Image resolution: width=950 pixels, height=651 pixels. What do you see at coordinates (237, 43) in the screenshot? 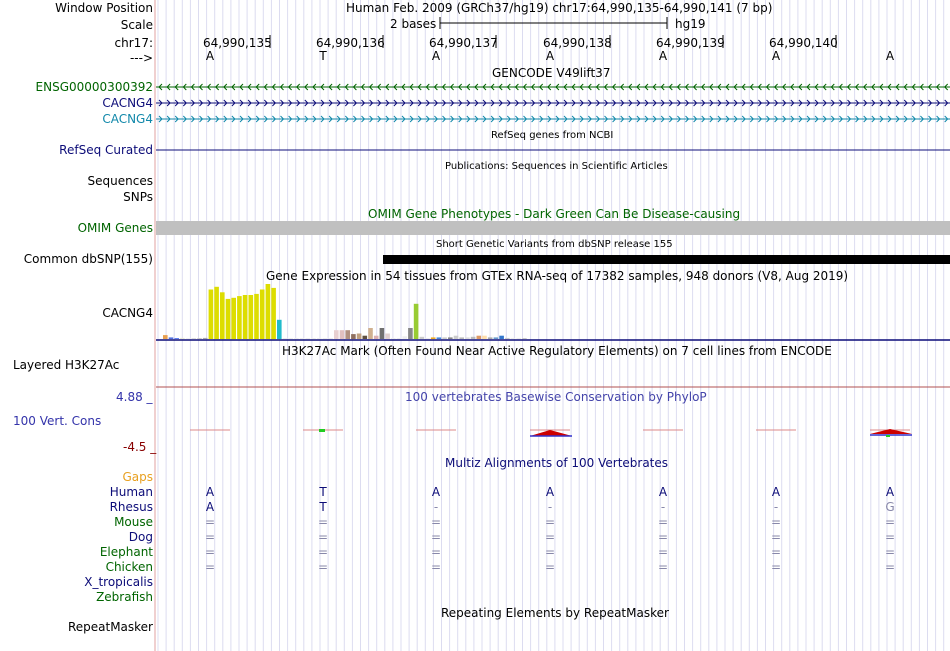
I see `position-tick: 64,990,135` at bounding box center [237, 43].